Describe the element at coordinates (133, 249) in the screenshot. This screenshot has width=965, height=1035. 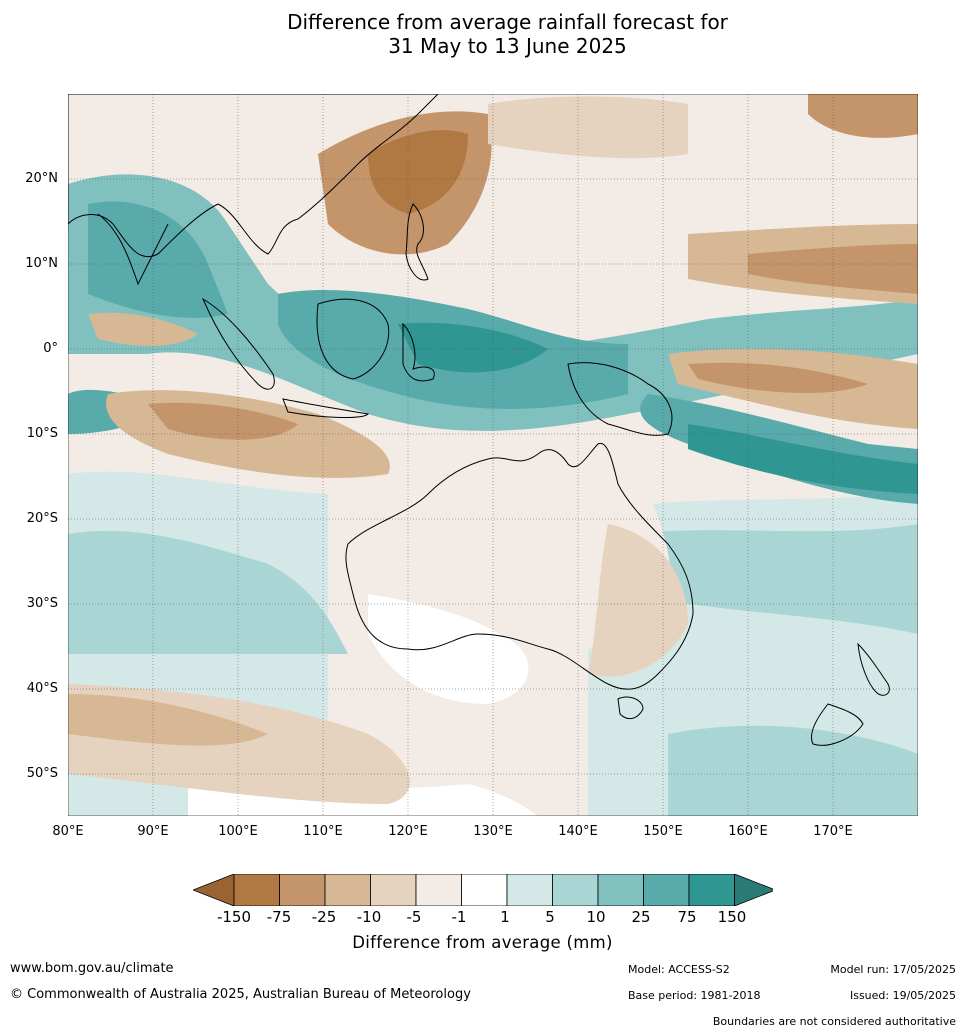
I see `india-coastline` at that location.